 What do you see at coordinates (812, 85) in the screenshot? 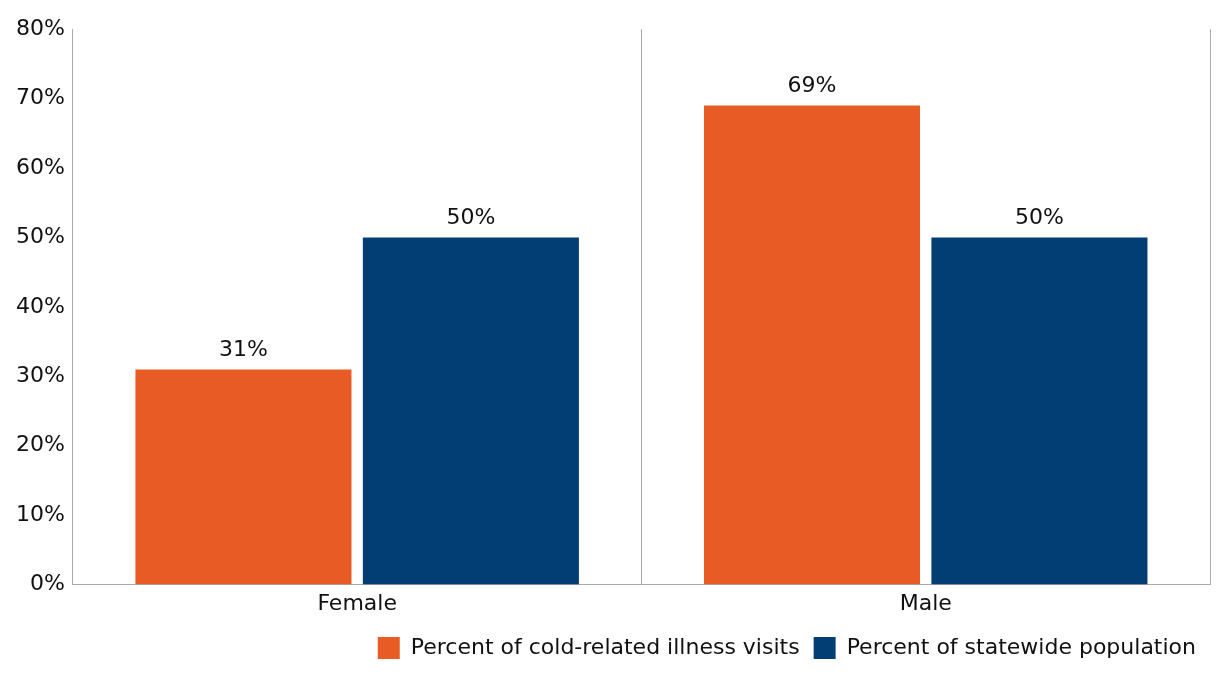
I see `data-label: 69%` at bounding box center [812, 85].